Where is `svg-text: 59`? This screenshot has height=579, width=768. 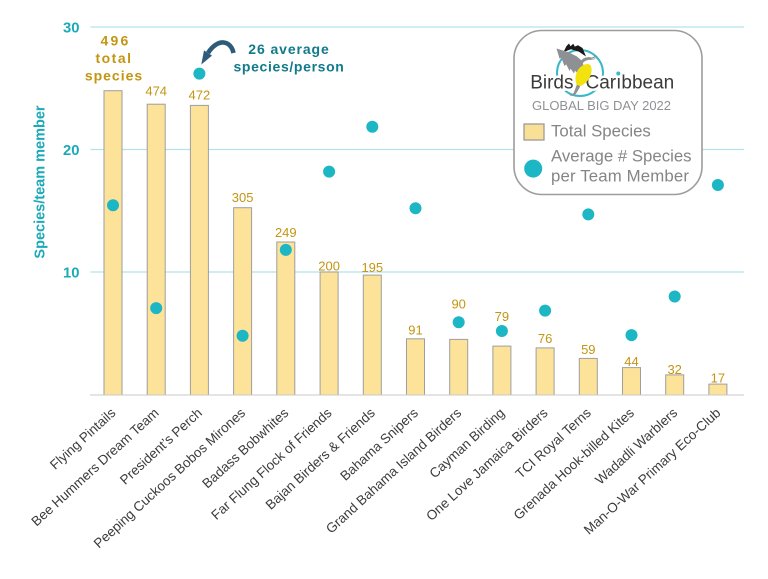 svg-text: 59 is located at coordinates (588, 349).